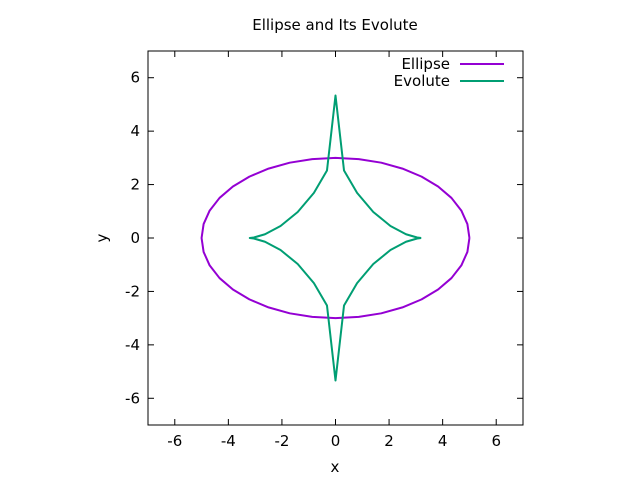 The height and width of the screenshot is (480, 640). Describe the element at coordinates (425, 64) in the screenshot. I see `legend-label-ellipse: Ellipse` at that location.